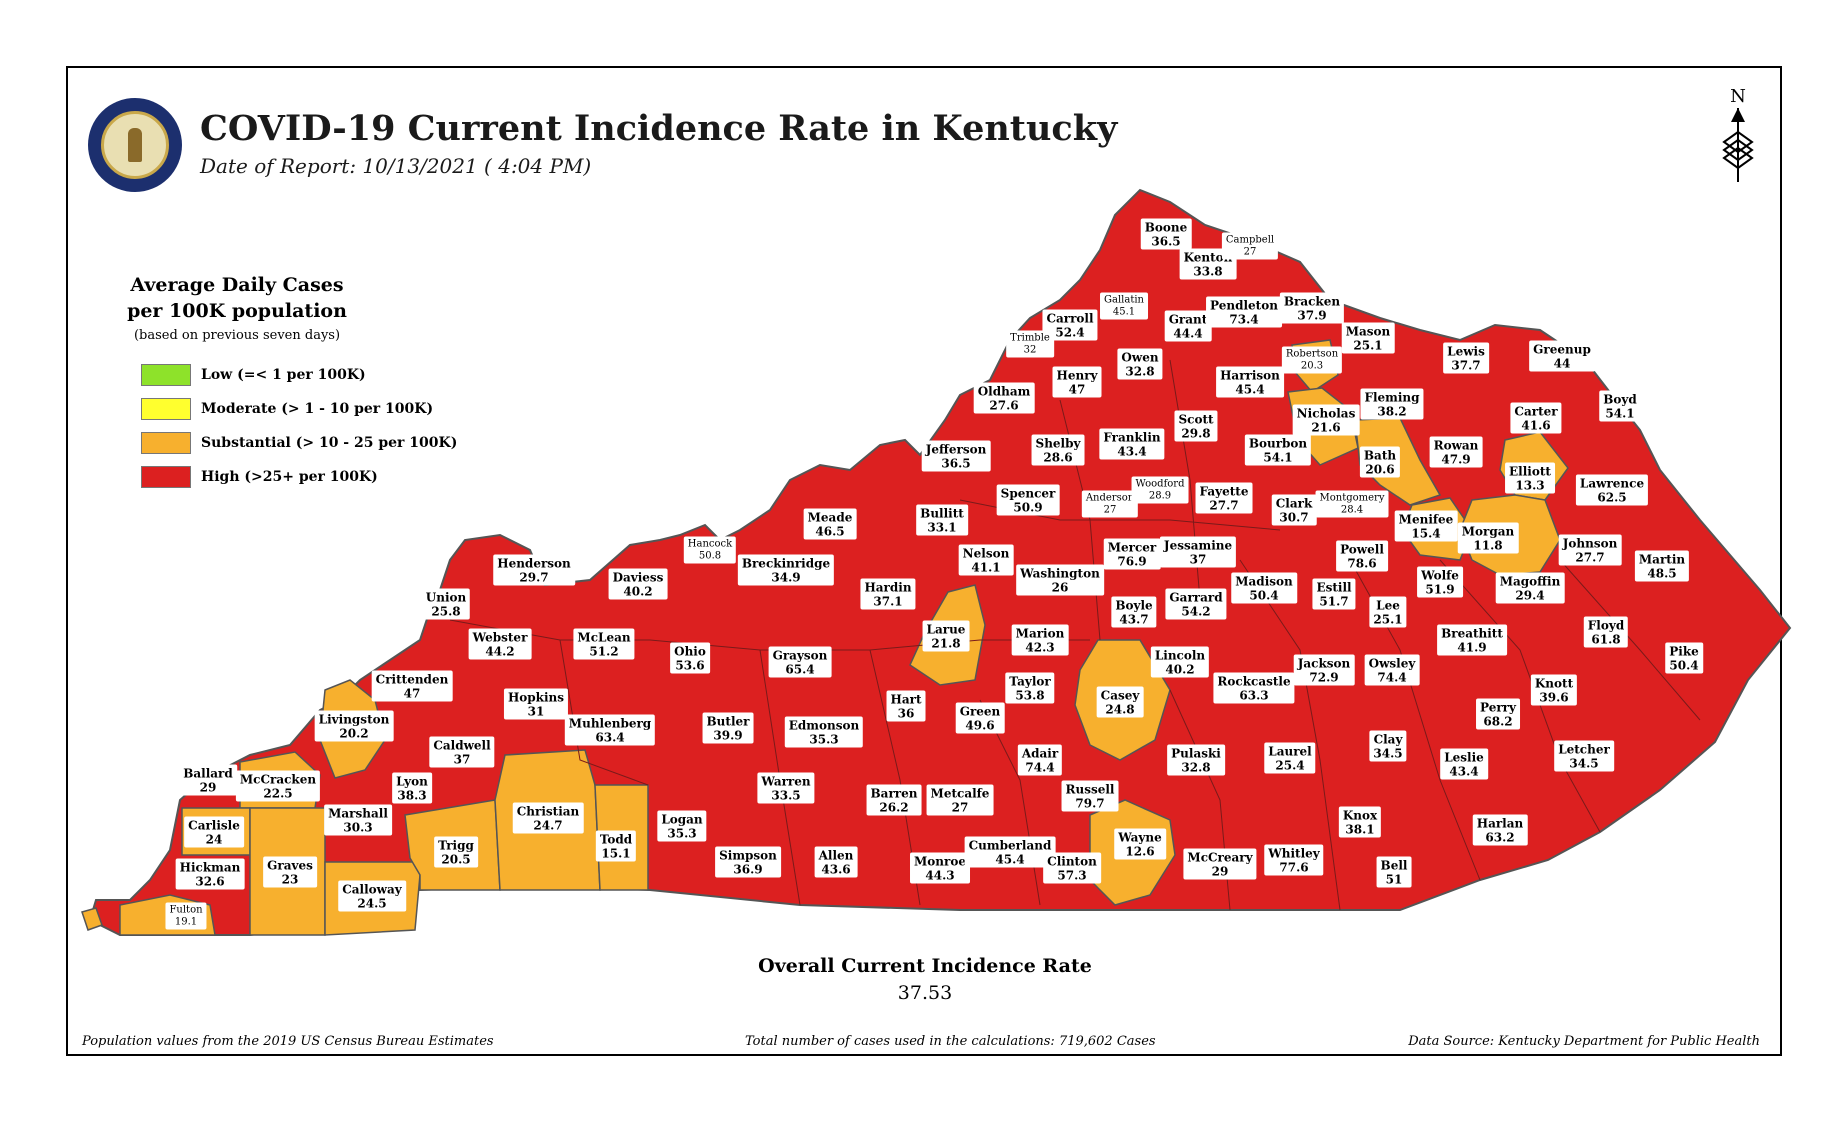 The height and width of the screenshot is (1122, 1848). Describe the element at coordinates (1440, 575) in the screenshot. I see `county-name: Wolfe` at that location.